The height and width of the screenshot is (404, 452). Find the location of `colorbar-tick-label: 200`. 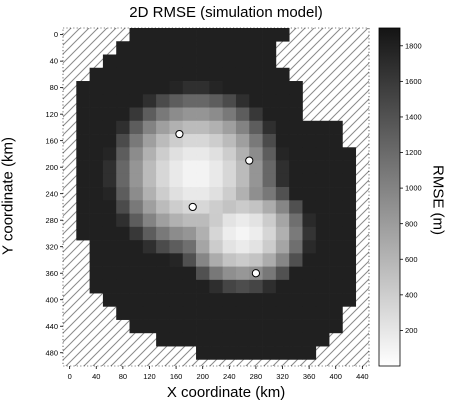

colorbar-tick-label: 200 is located at coordinates (411, 330).